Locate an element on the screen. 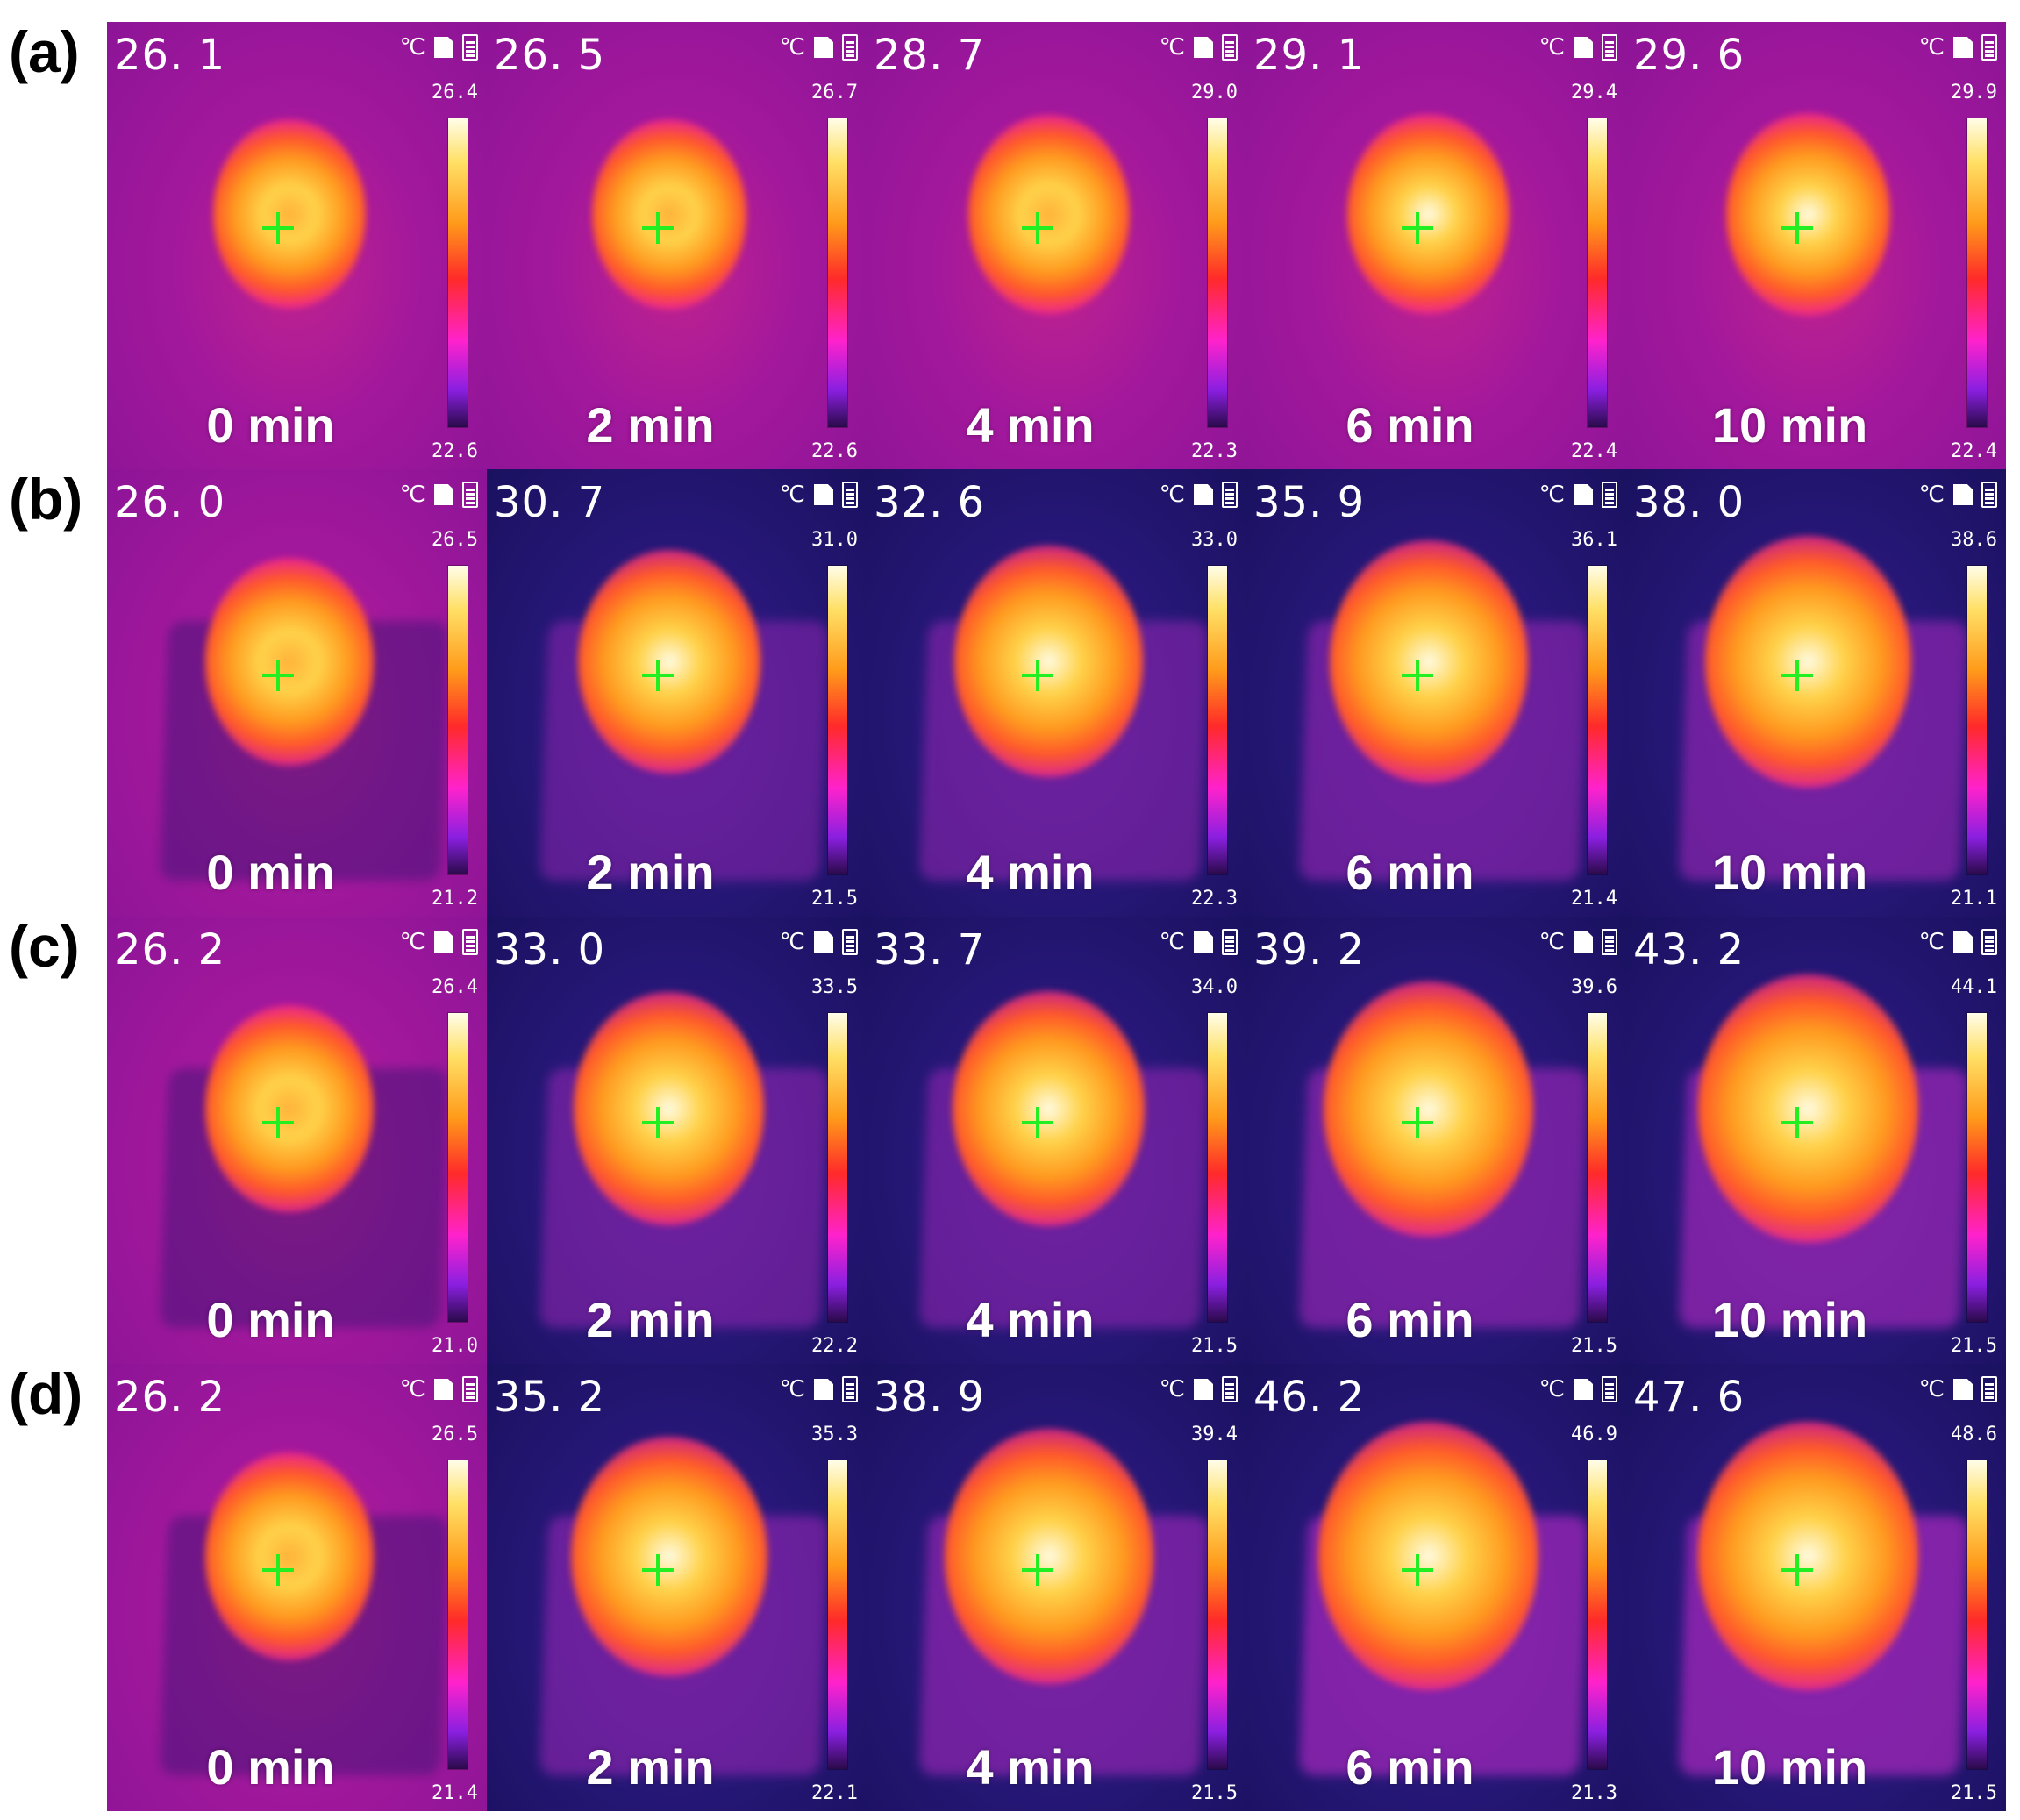 The image size is (2020, 1820). scale-max-temperature: 26.7 is located at coordinates (834, 92).